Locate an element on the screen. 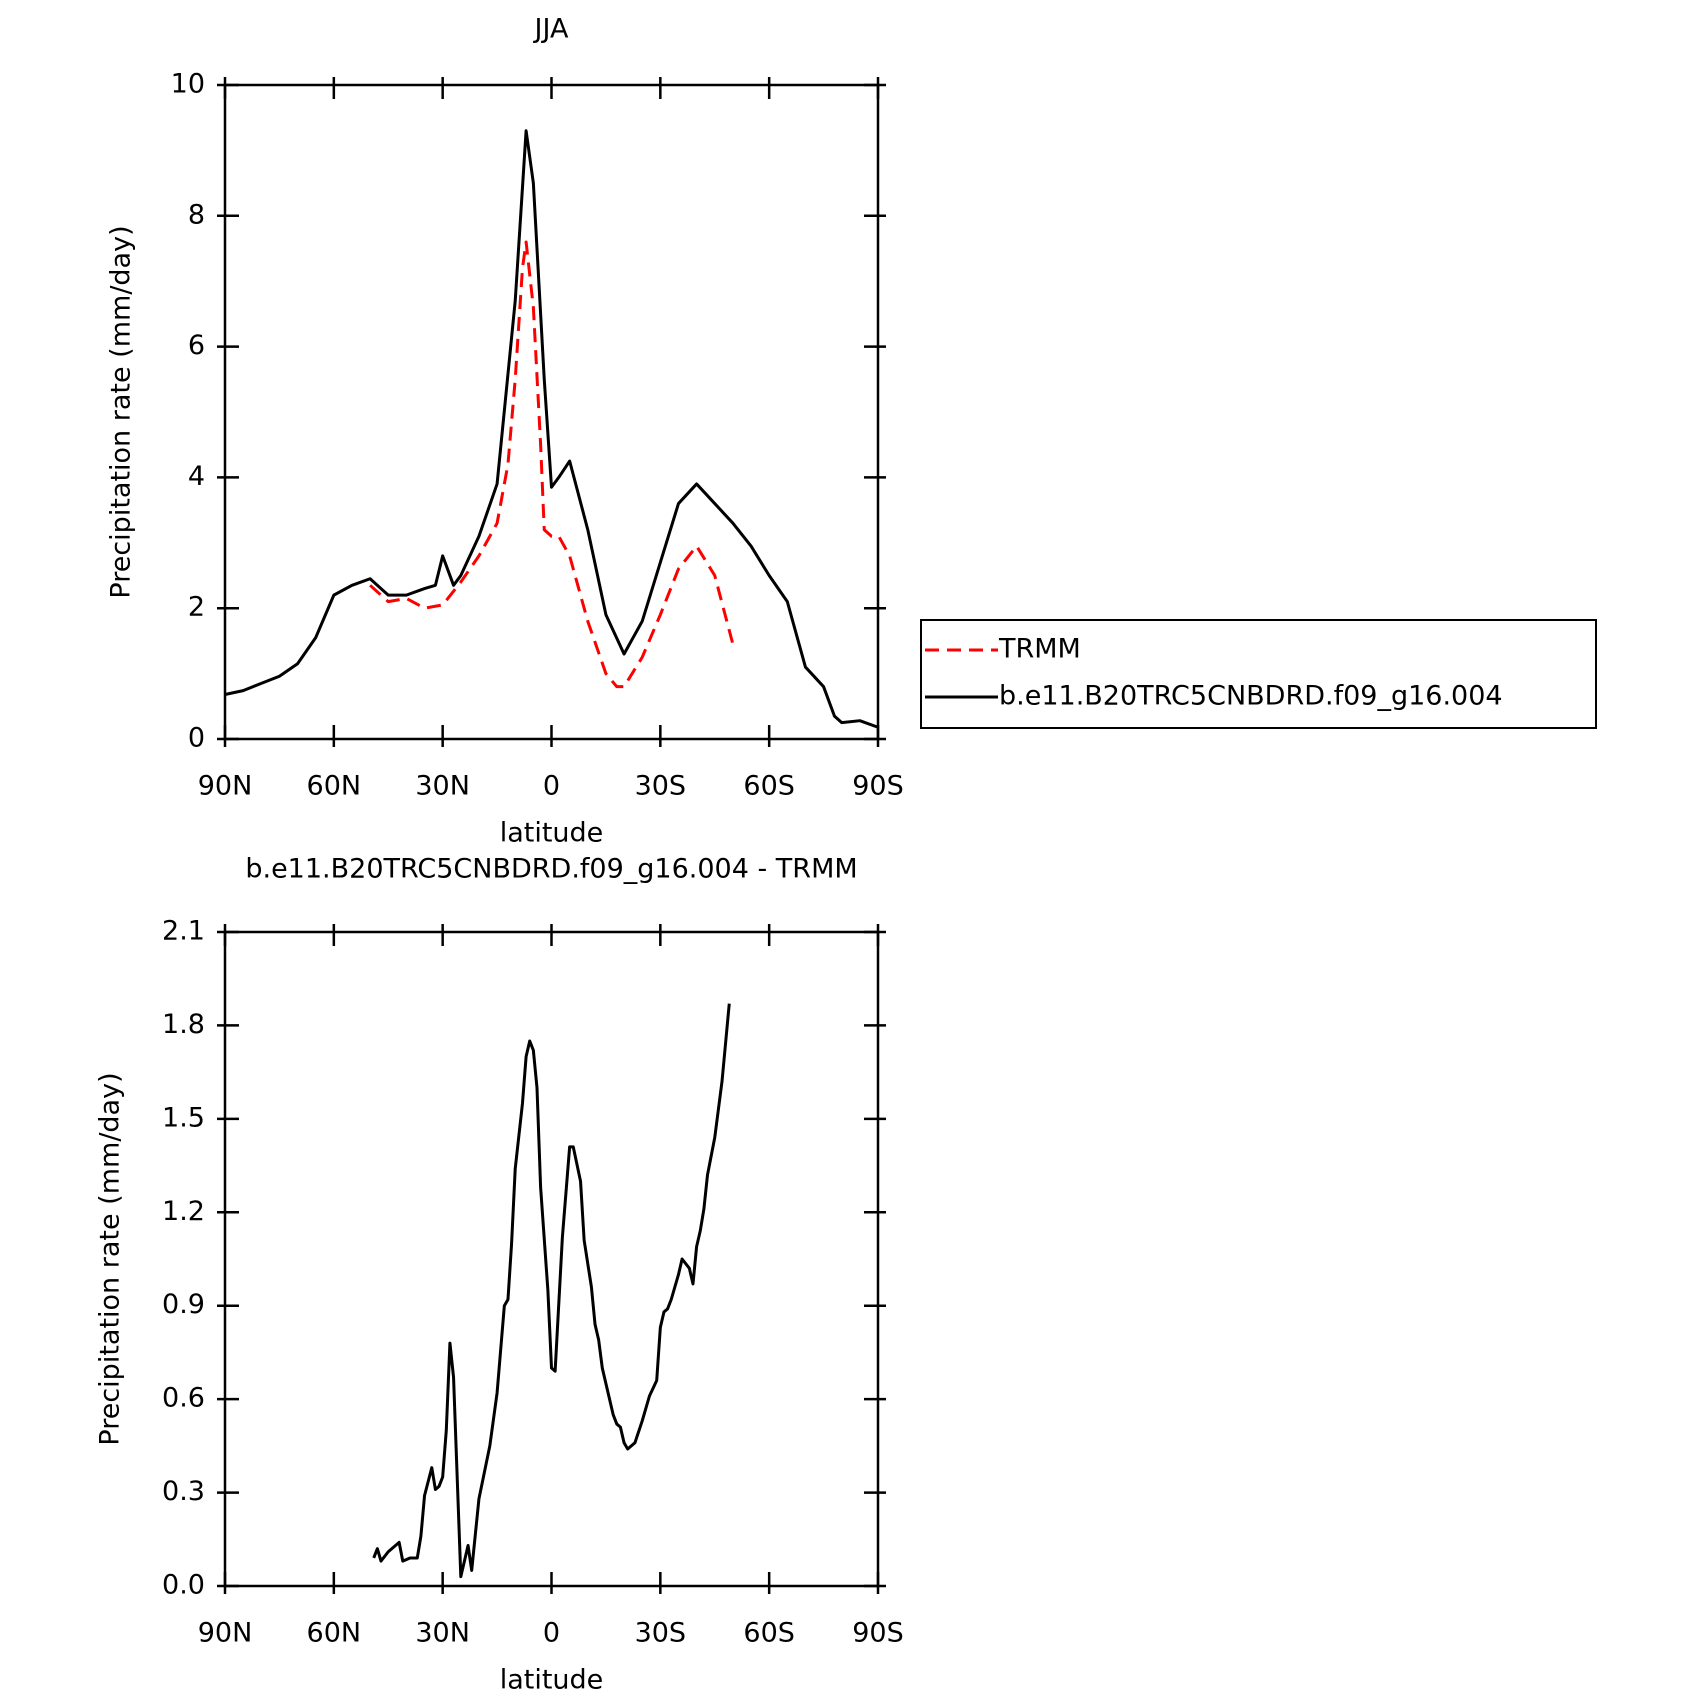  y-tick-label: 1.5 is located at coordinates (183, 1117).